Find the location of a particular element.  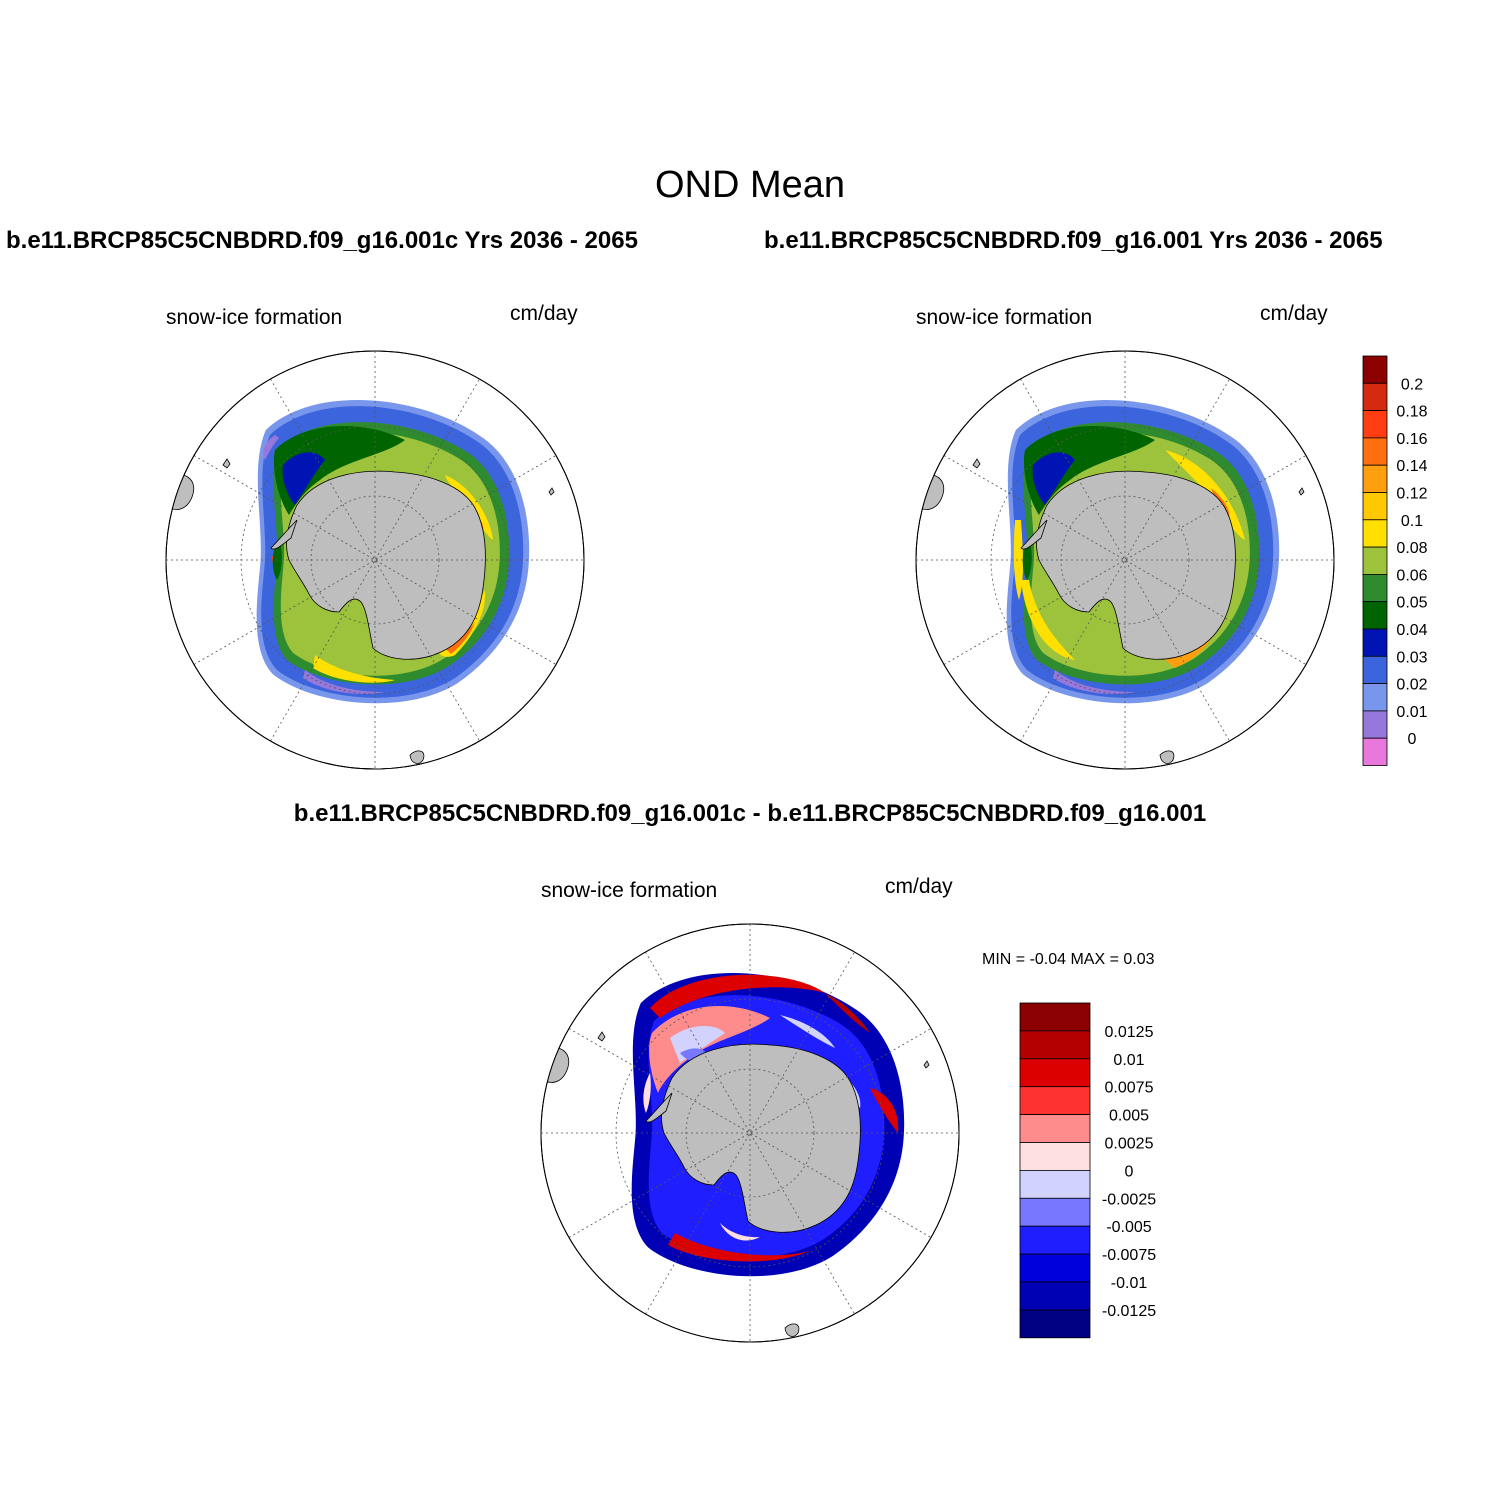

colorbar-top-tick-label: 0.2 is located at coordinates (1412, 384).